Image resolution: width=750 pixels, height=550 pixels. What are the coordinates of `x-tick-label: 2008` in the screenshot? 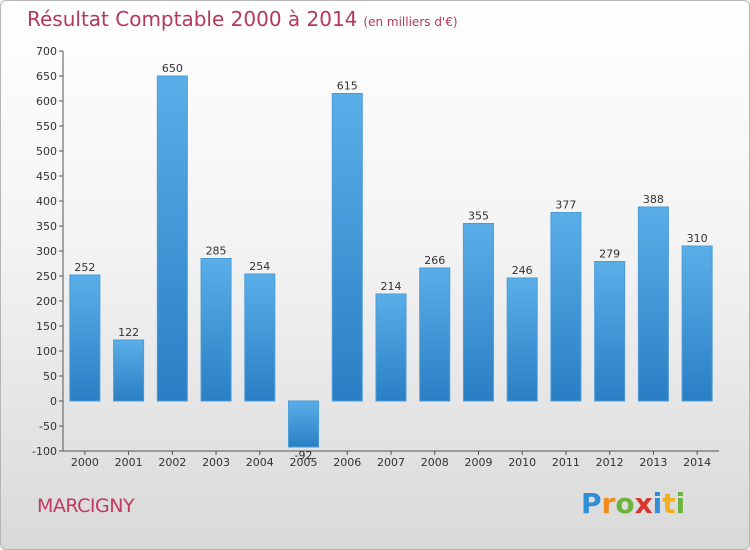 It's located at (435, 462).